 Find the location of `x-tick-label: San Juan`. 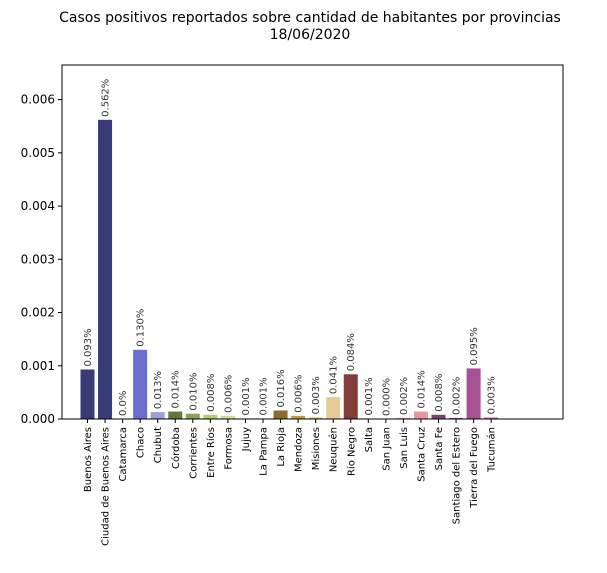

x-tick-label: San Juan is located at coordinates (386, 449).